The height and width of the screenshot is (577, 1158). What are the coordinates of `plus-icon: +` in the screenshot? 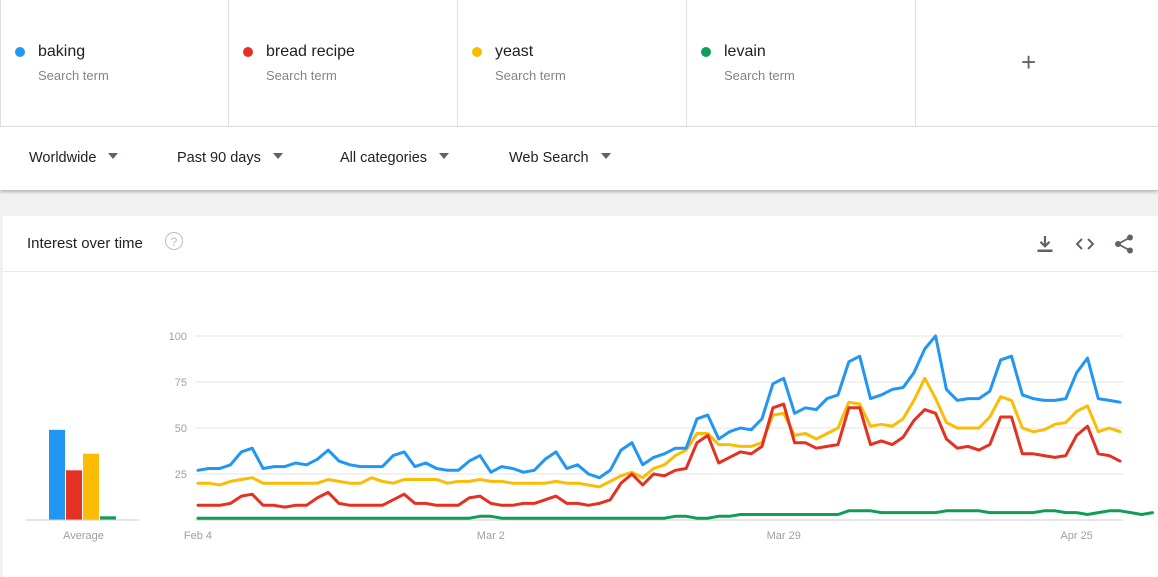 It's located at (1029, 62).